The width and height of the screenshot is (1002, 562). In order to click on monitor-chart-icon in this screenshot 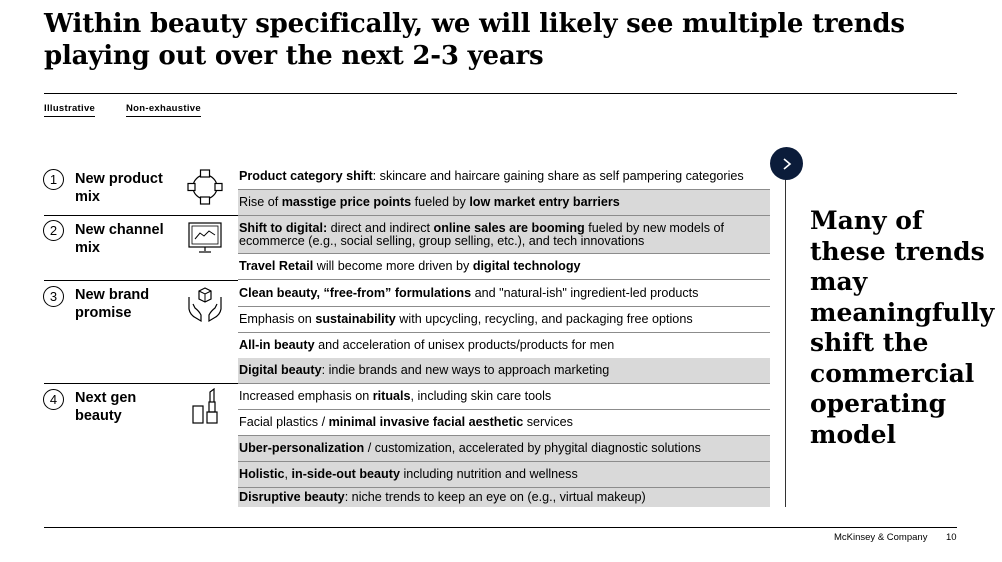, I will do `click(205, 237)`.